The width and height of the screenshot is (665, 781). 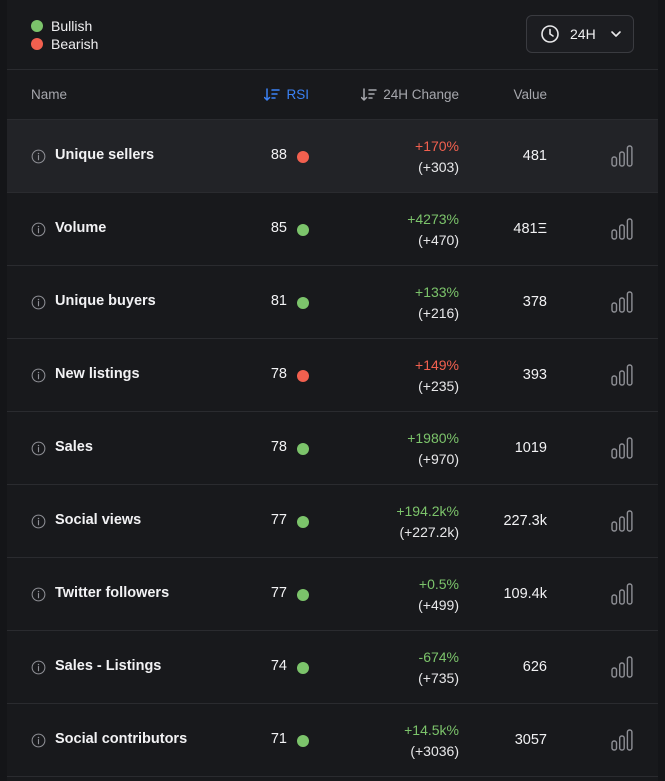 What do you see at coordinates (272, 94) in the screenshot?
I see `sort-descending-icon` at bounding box center [272, 94].